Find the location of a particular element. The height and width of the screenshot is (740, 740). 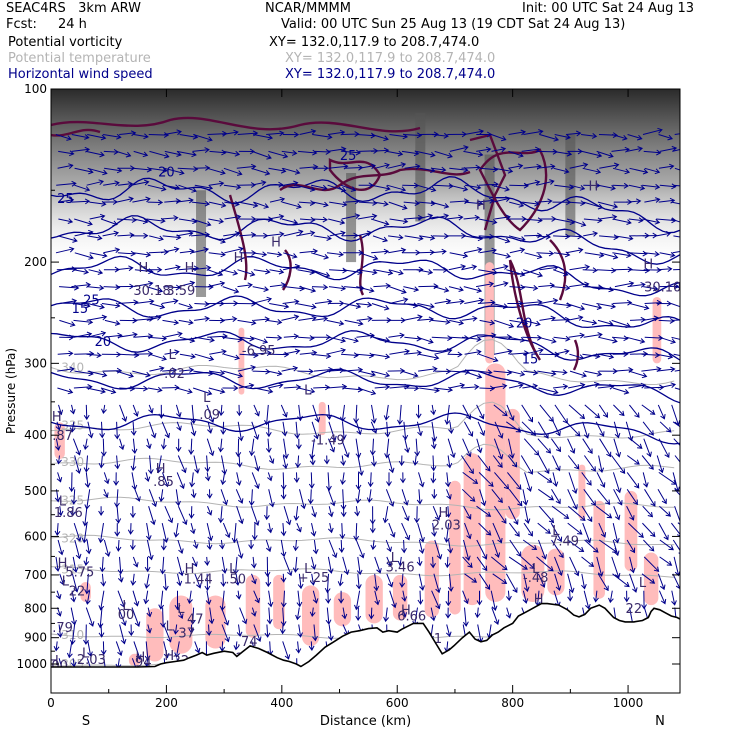

extremum-label-14: .09 is located at coordinates (209, 415).